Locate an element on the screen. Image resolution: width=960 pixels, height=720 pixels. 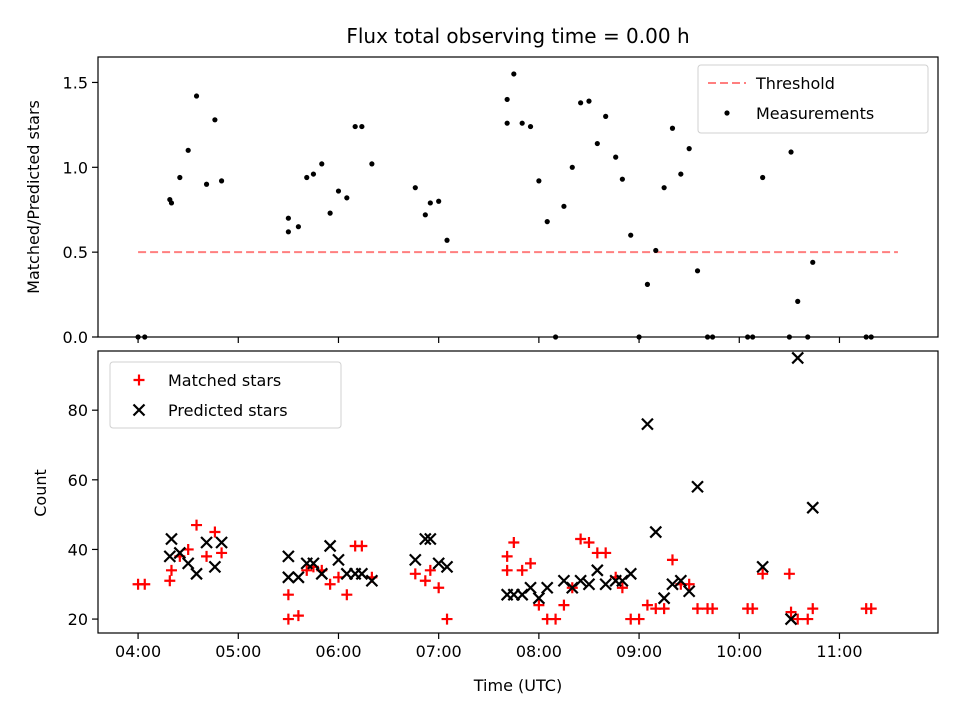
x-tick-label: 08:00 is located at coordinates (539, 651).